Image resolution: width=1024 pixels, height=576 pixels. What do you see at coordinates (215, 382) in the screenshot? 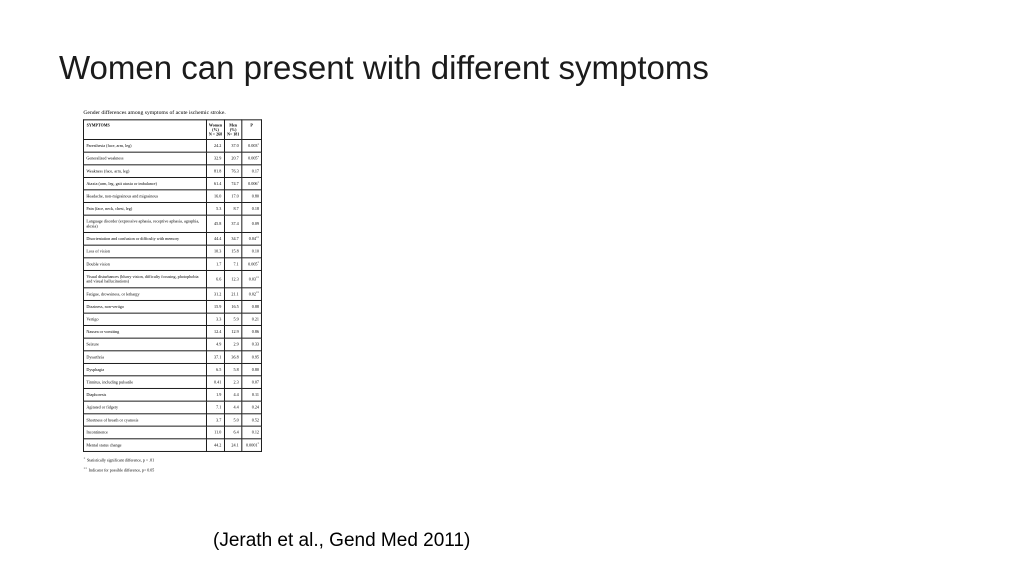
I see `women-value-cell: 0.41` at bounding box center [215, 382].